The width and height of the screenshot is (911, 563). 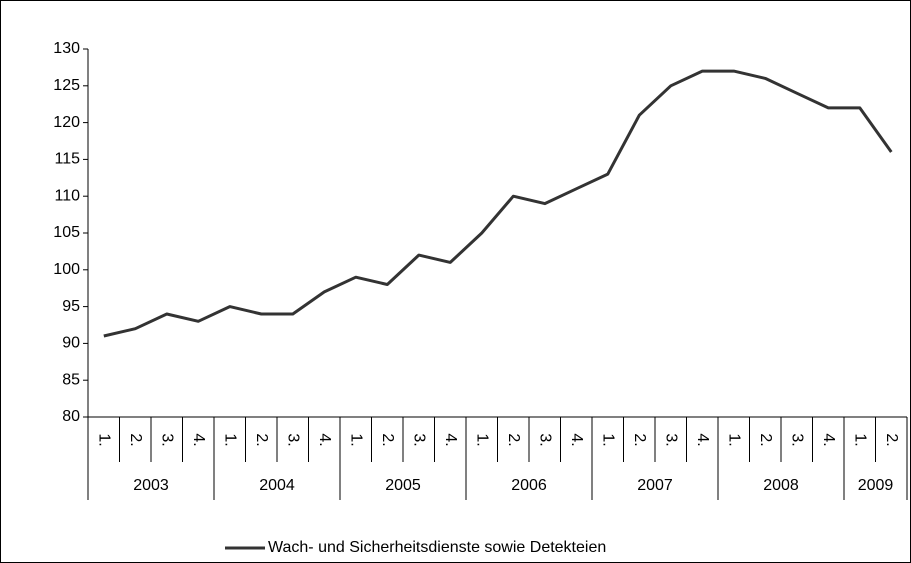 What do you see at coordinates (67, 159) in the screenshot?
I see `y-tick-label: 115` at bounding box center [67, 159].